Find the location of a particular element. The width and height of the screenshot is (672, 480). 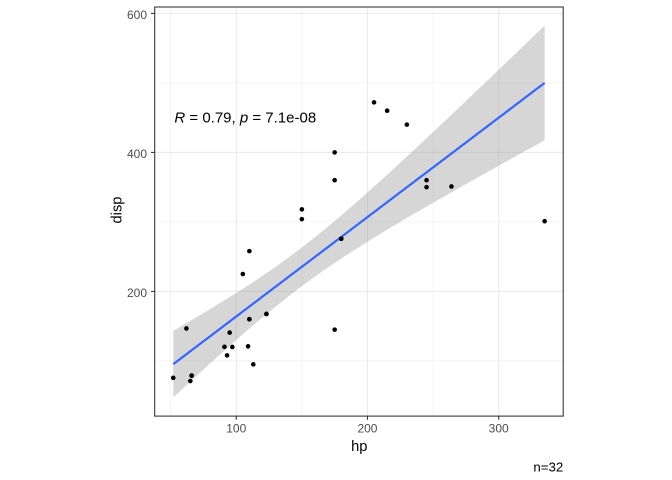

svg-text: n=32 is located at coordinates (548, 466).